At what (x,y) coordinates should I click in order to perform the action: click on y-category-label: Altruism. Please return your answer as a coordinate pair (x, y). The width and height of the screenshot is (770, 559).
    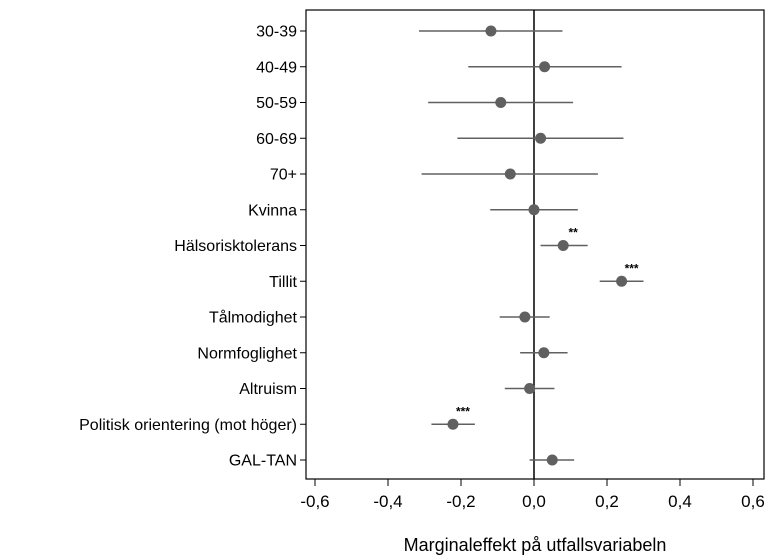
    Looking at the image, I should click on (268, 389).